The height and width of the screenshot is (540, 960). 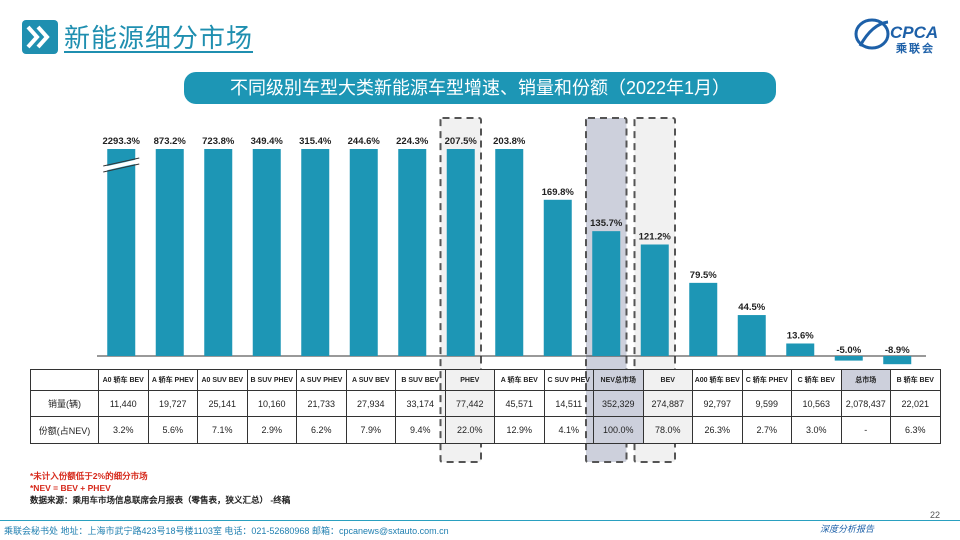 What do you see at coordinates (703, 275) in the screenshot?
I see `bar-value-label: 79.5%` at bounding box center [703, 275].